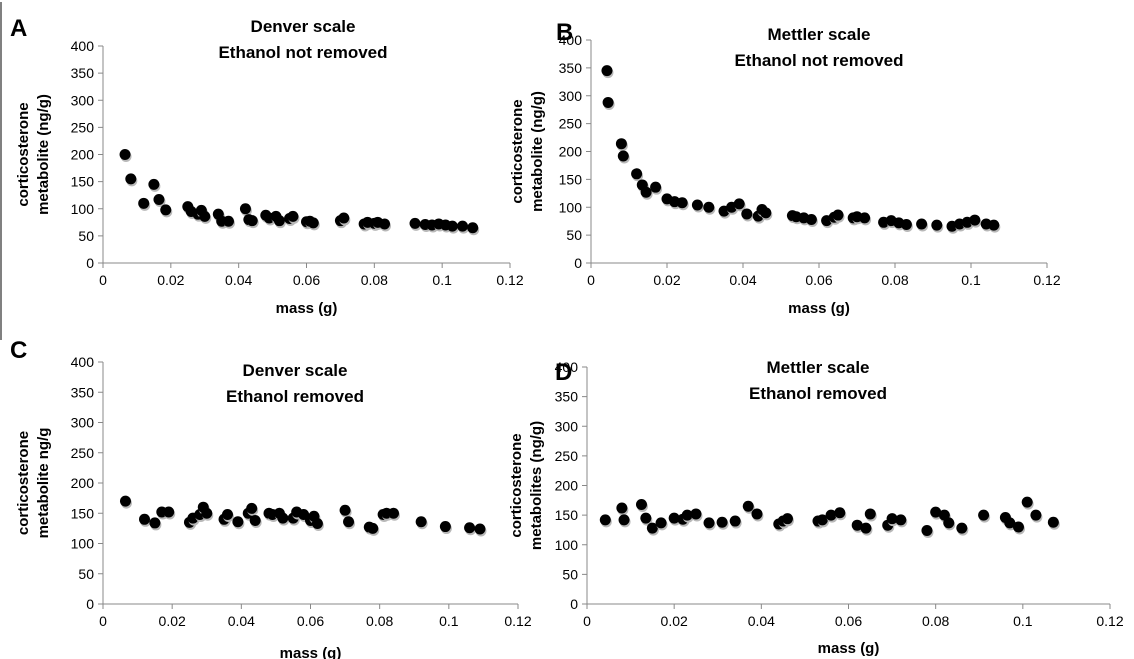  Describe the element at coordinates (83, 127) in the screenshot. I see `panel-a-y-tick-label: 250` at that location.